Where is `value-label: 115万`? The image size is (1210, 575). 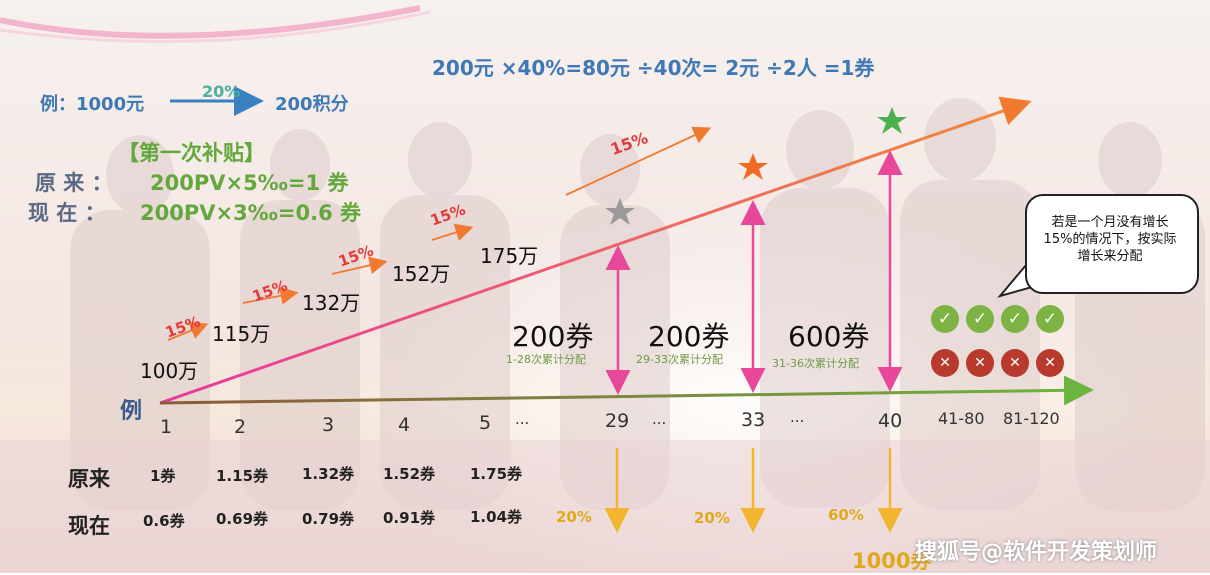
value-label: 115万 is located at coordinates (241, 334).